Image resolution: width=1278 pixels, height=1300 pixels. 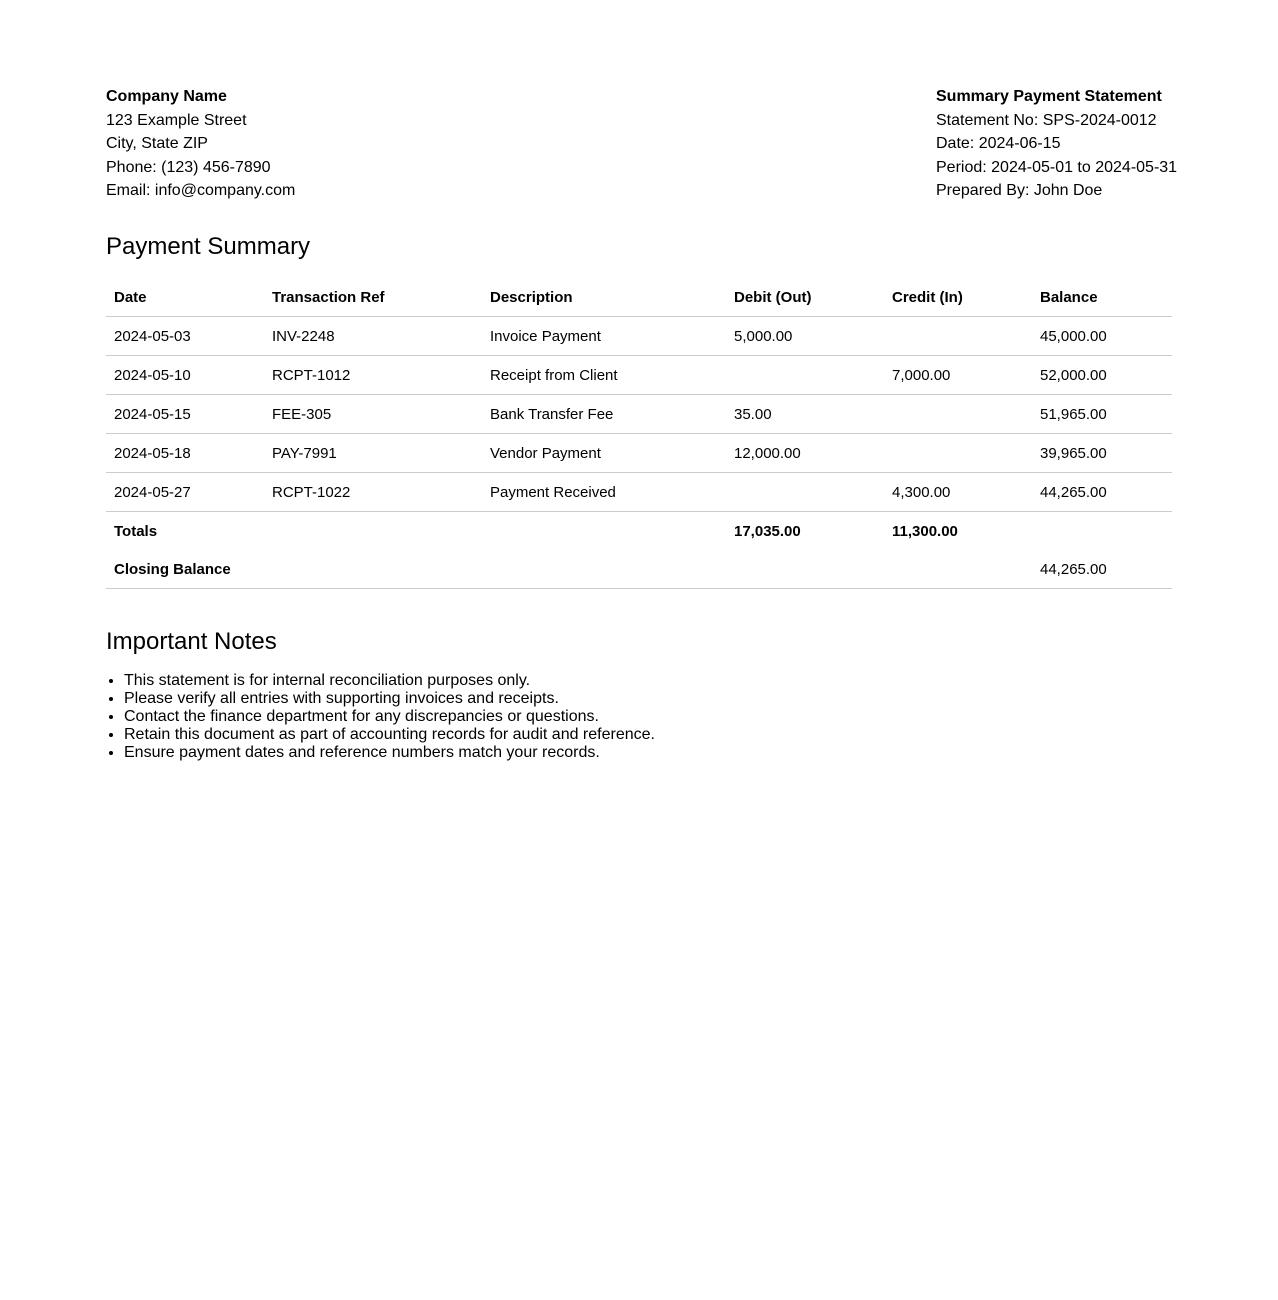 What do you see at coordinates (1057, 167) in the screenshot?
I see `statement-period: Period: 2024-05-01 to 2024-05-31` at bounding box center [1057, 167].